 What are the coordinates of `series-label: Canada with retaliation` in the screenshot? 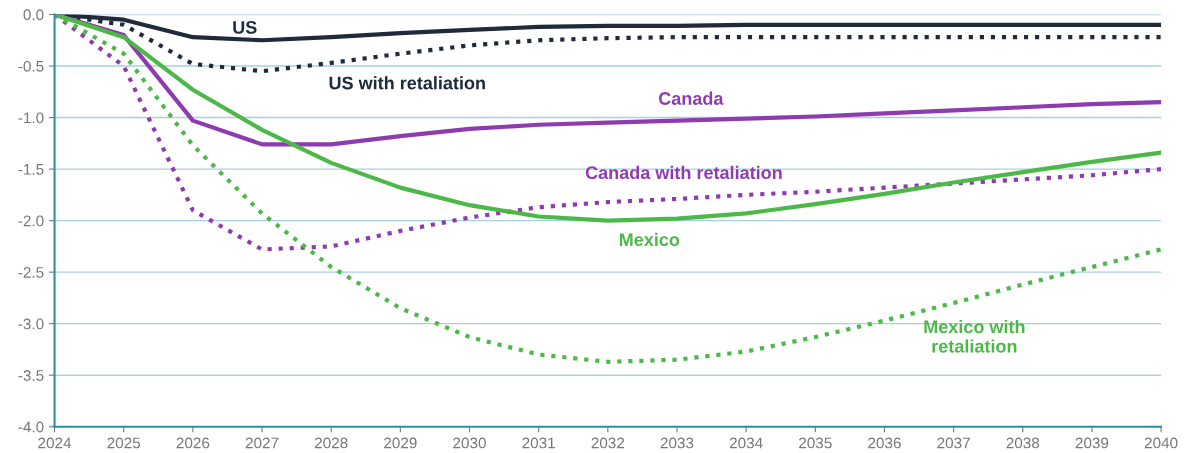 It's located at (683, 172).